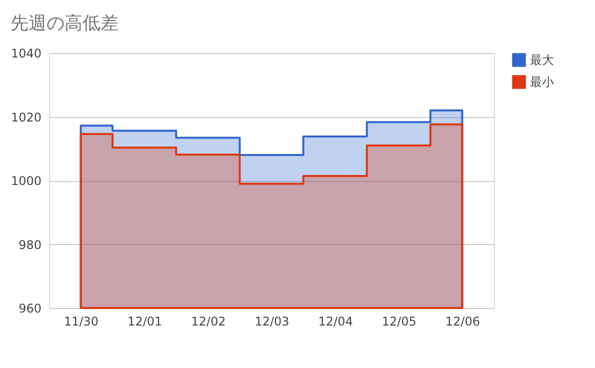 This screenshot has width=595, height=368. What do you see at coordinates (26, 181) in the screenshot?
I see `y-tick-label: 1000` at bounding box center [26, 181].